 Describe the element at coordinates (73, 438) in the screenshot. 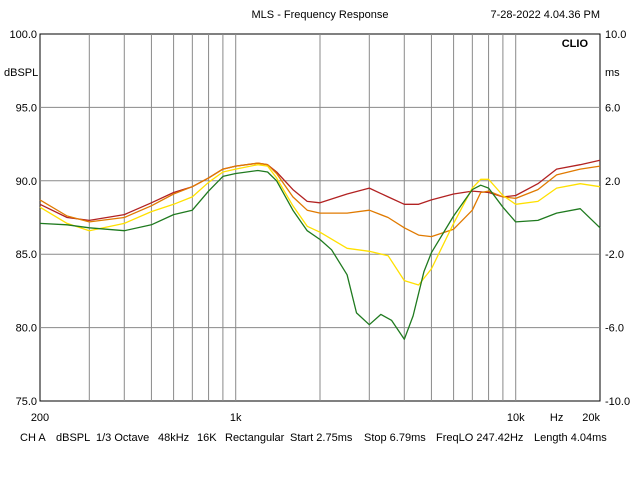

I see `status-item: dBSPL` at that location.